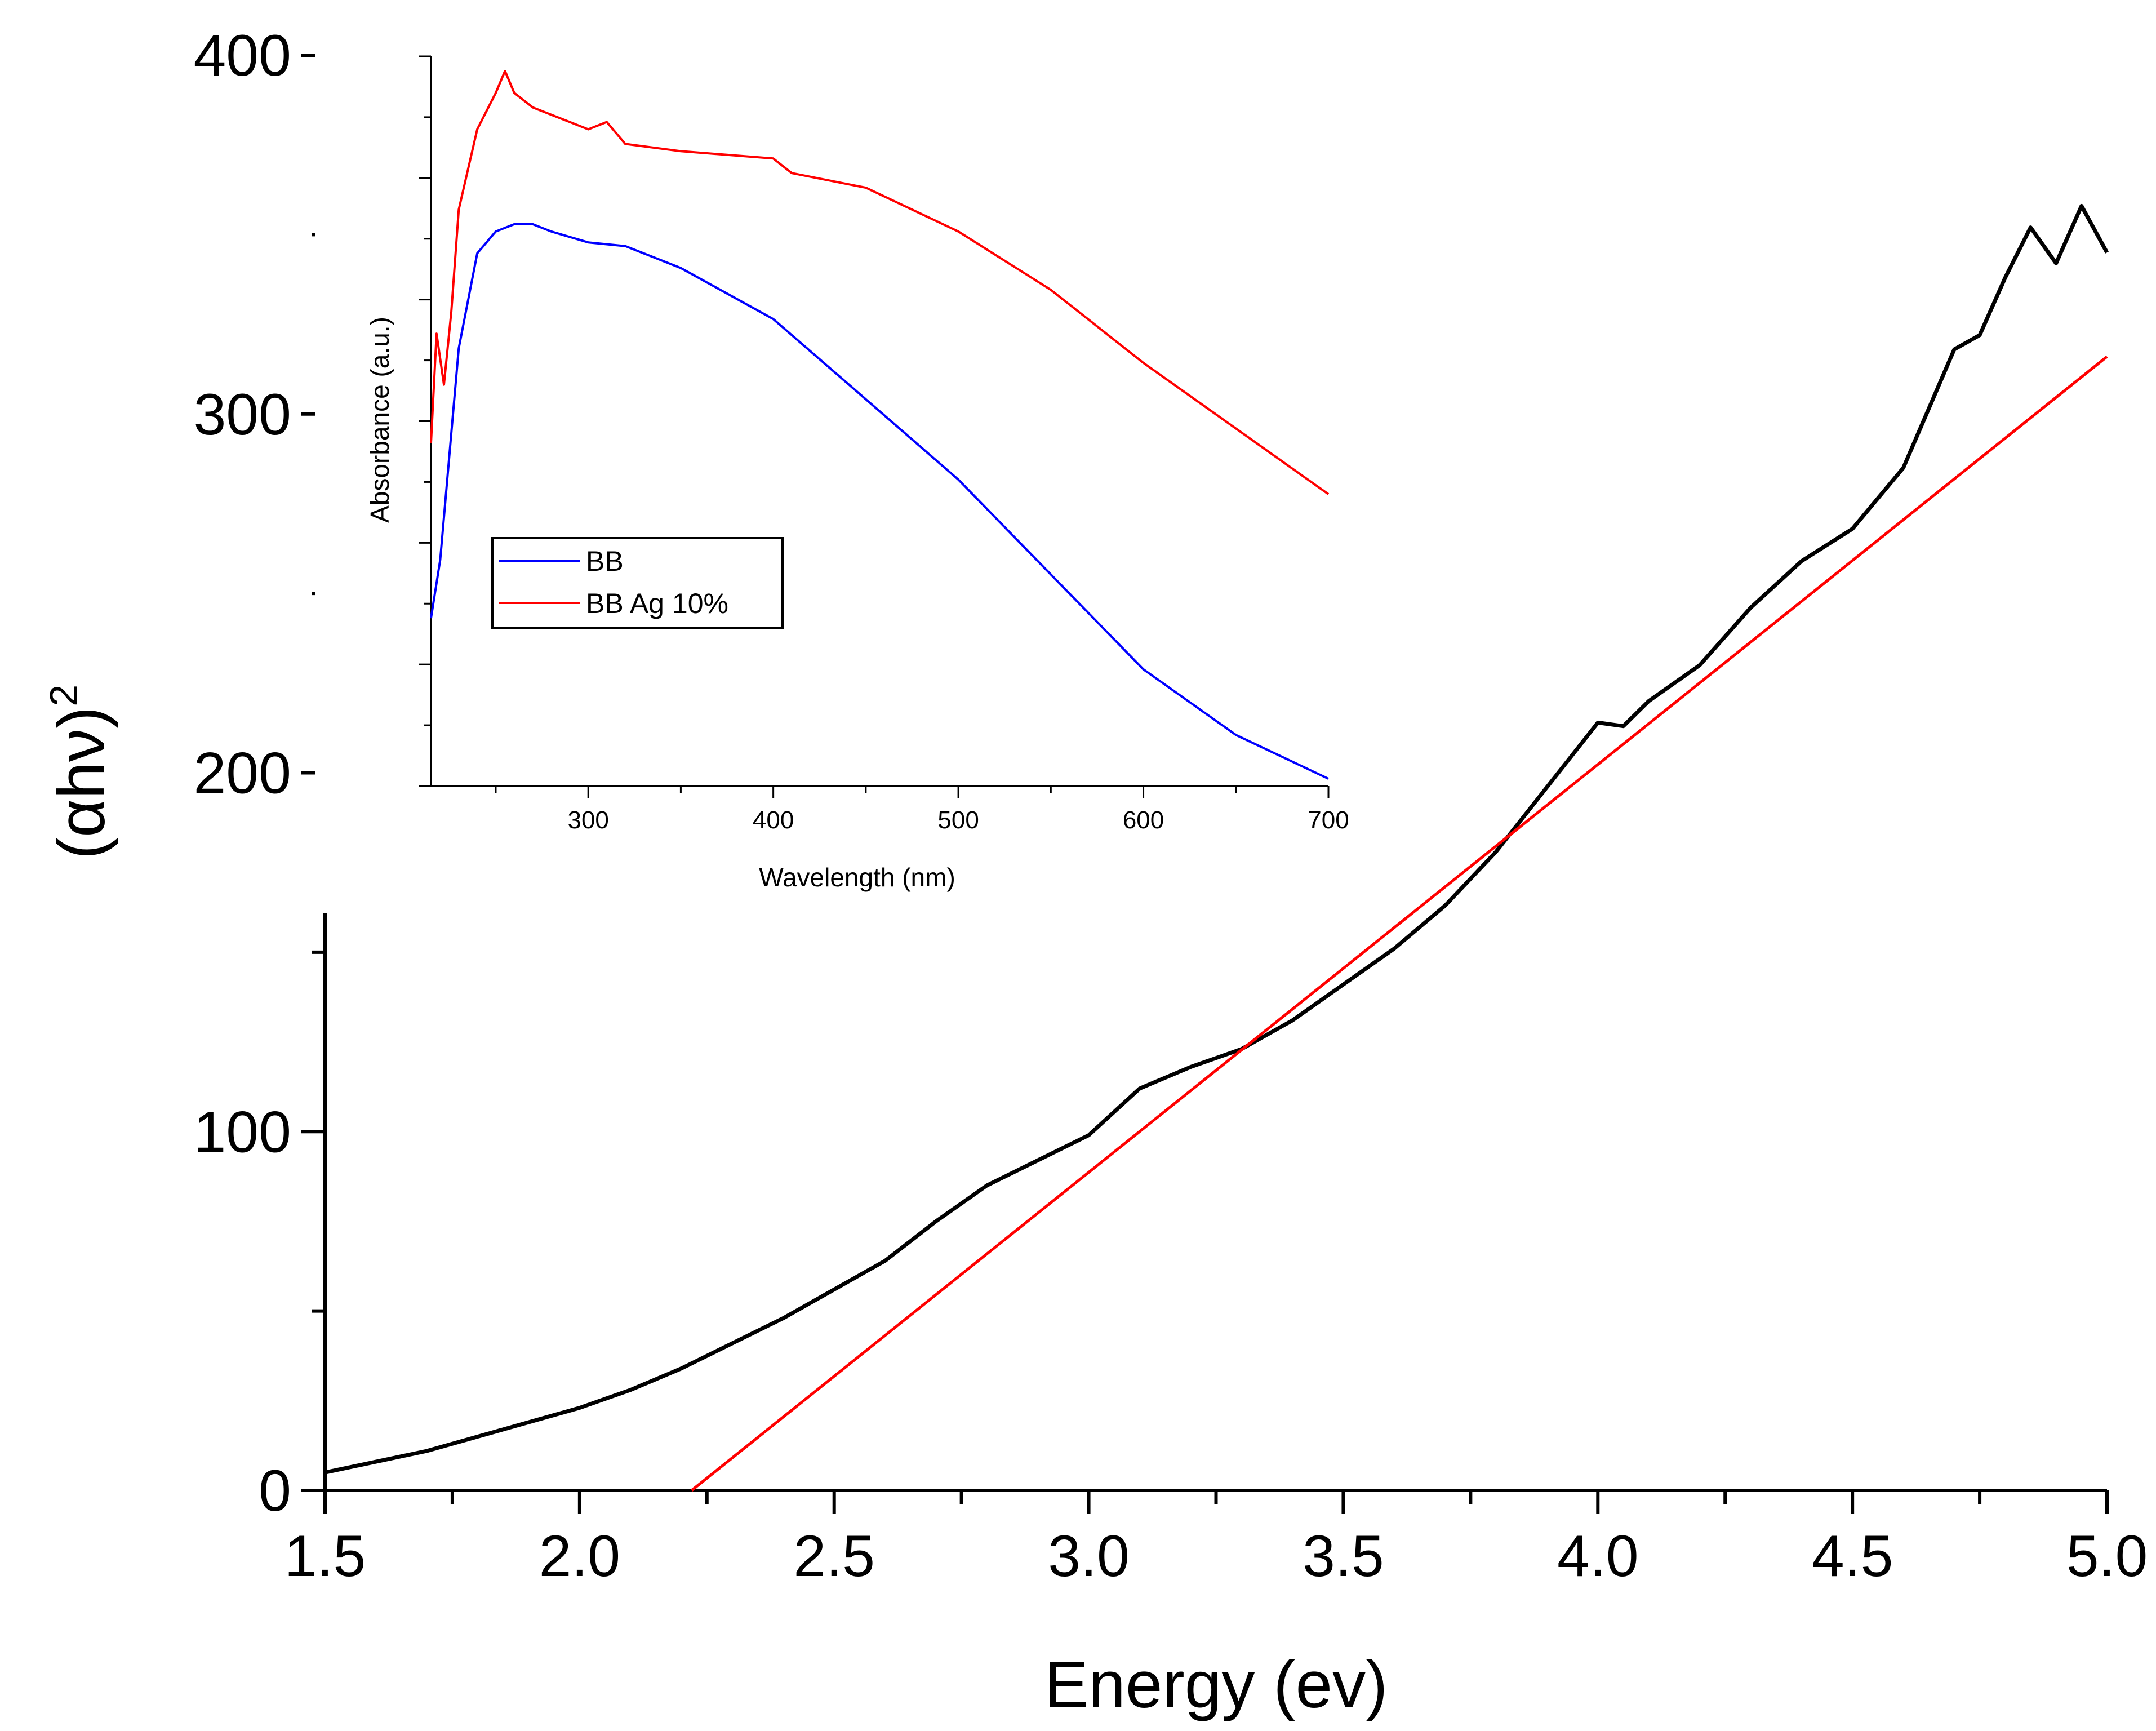  I want to click on legend-label-bb: BB, so click(605, 561).